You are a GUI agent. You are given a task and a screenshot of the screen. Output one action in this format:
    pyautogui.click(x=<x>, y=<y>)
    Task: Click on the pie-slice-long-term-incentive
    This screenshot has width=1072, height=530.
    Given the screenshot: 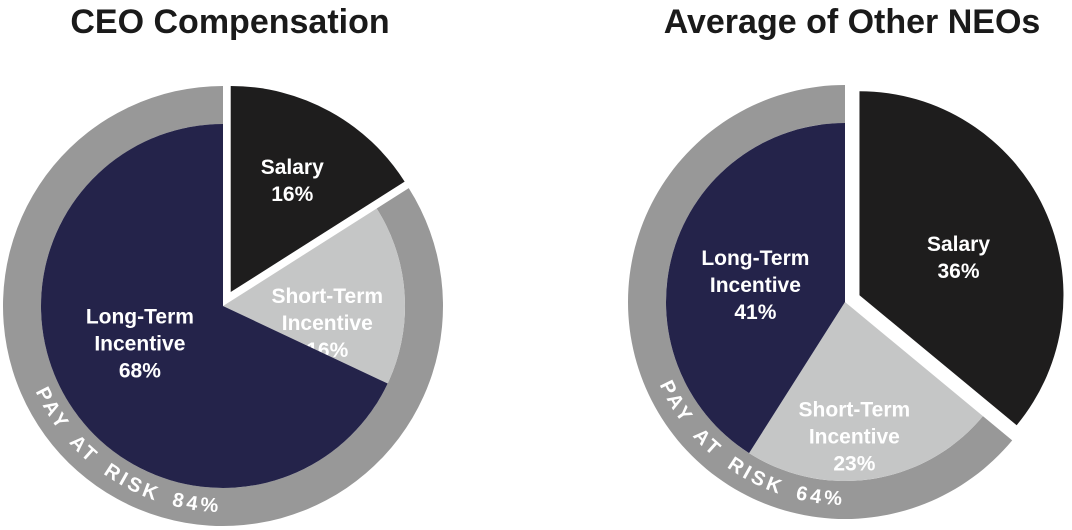 What is the action you would take?
    pyautogui.click(x=755, y=288)
    